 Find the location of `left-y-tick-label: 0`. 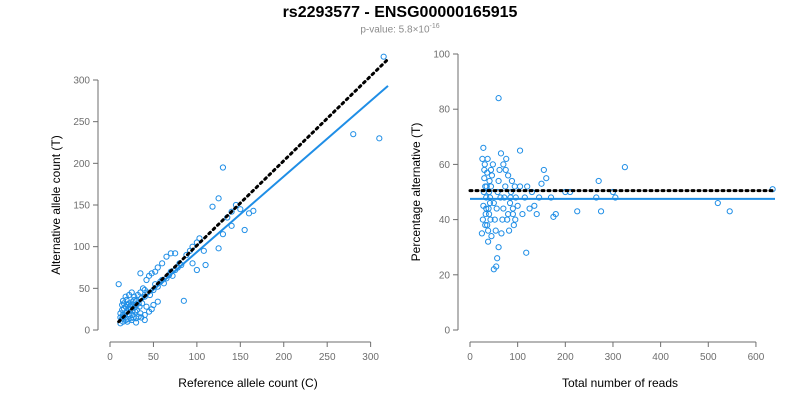

left-y-tick-label: 0 is located at coordinates (87, 331).